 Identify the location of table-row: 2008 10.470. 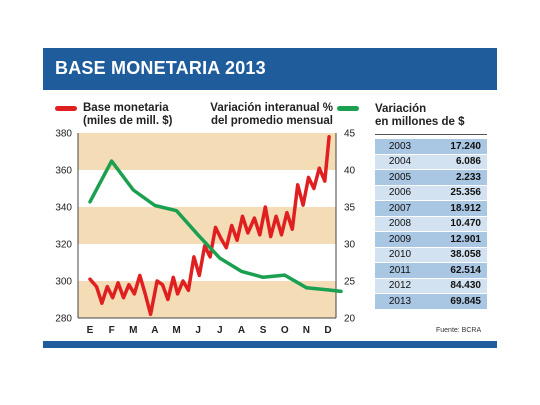
(431, 224).